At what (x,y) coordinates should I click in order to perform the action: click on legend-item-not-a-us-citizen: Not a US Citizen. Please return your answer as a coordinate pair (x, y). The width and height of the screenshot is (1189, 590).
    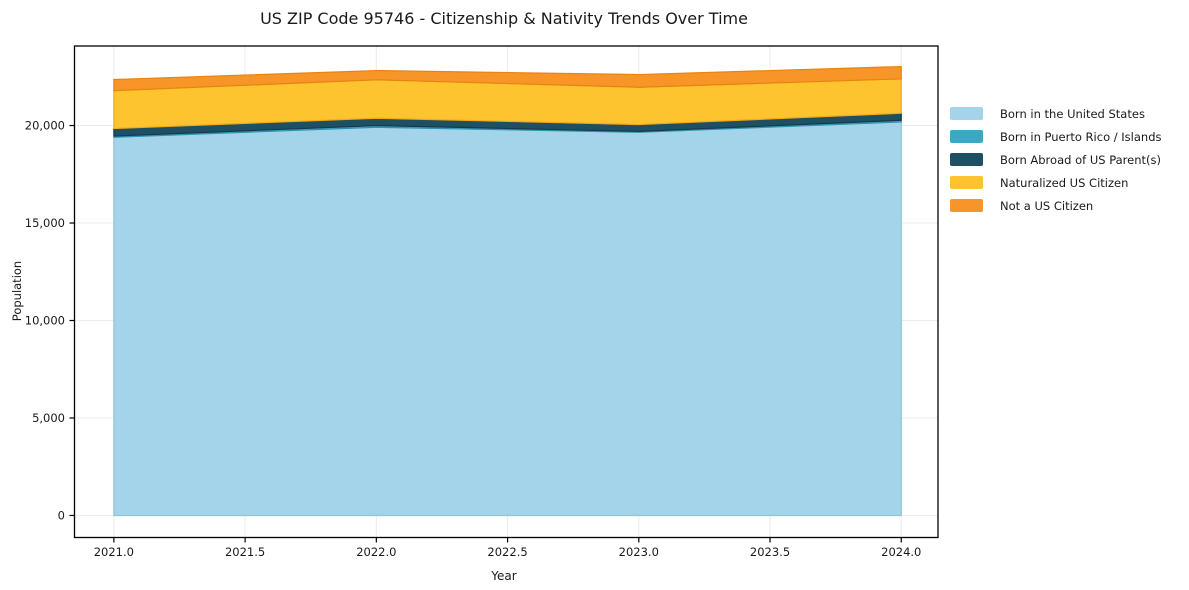
    Looking at the image, I should click on (1056, 205).